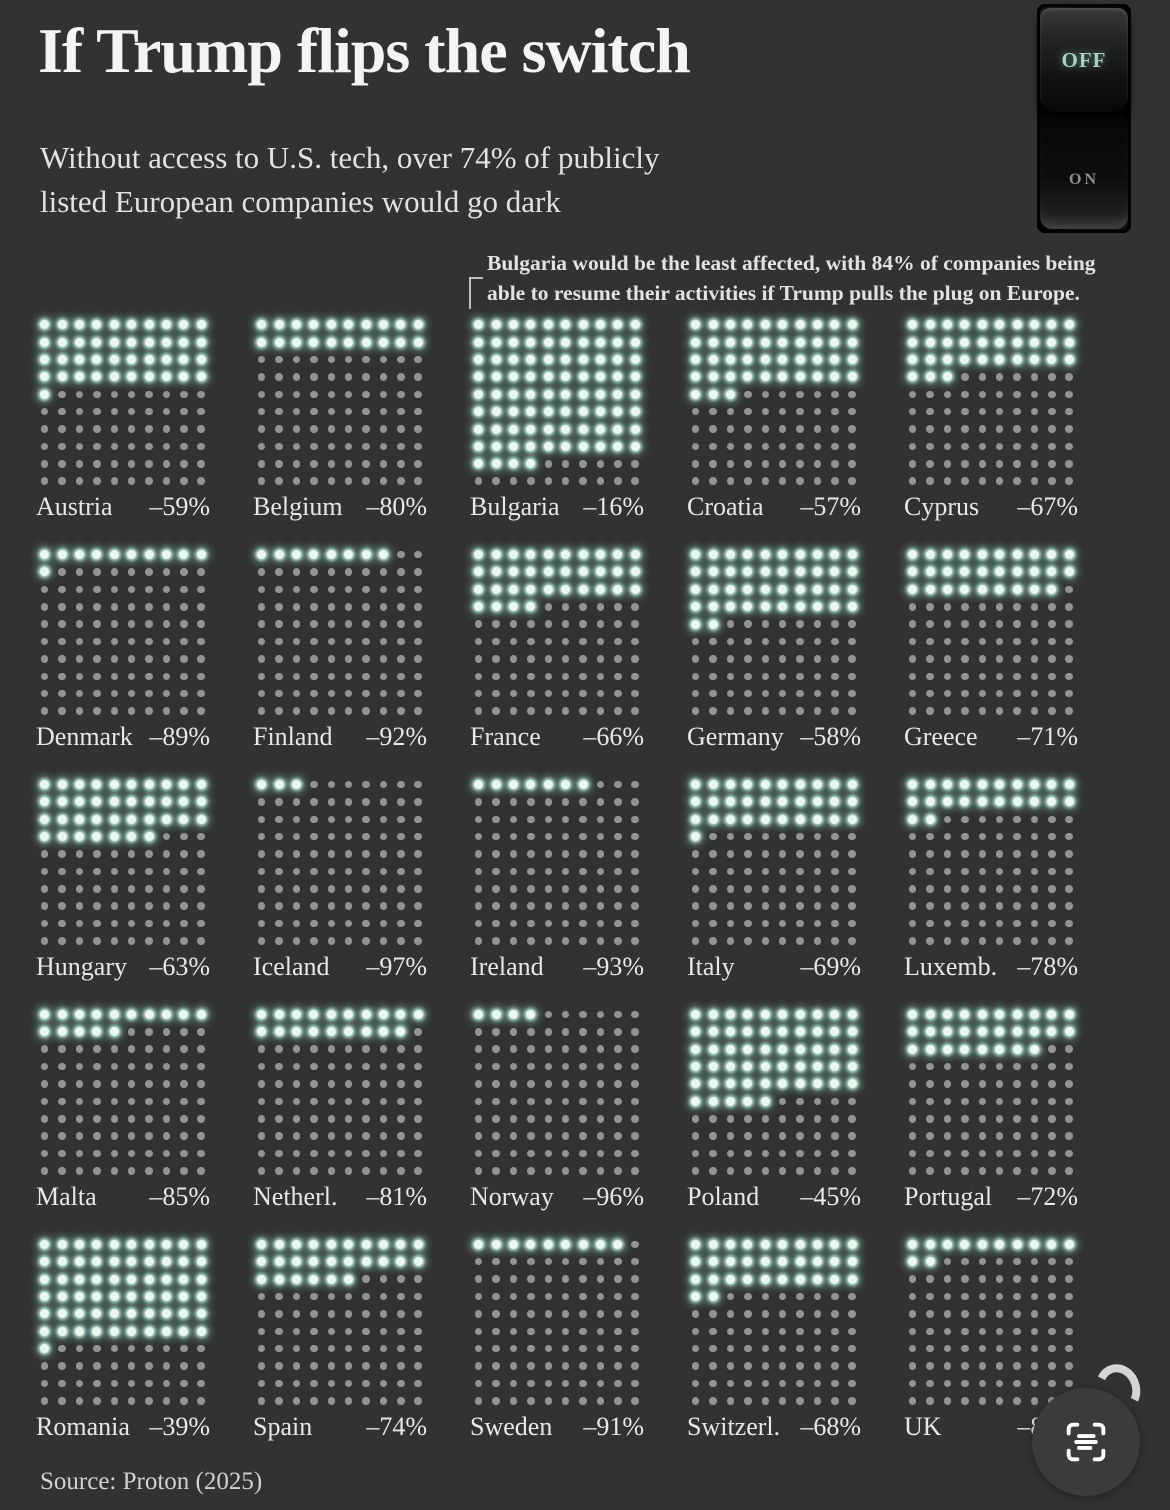 The width and height of the screenshot is (1170, 1510). I want to click on country-card-cyprus: Cyprus –67%, so click(991, 418).